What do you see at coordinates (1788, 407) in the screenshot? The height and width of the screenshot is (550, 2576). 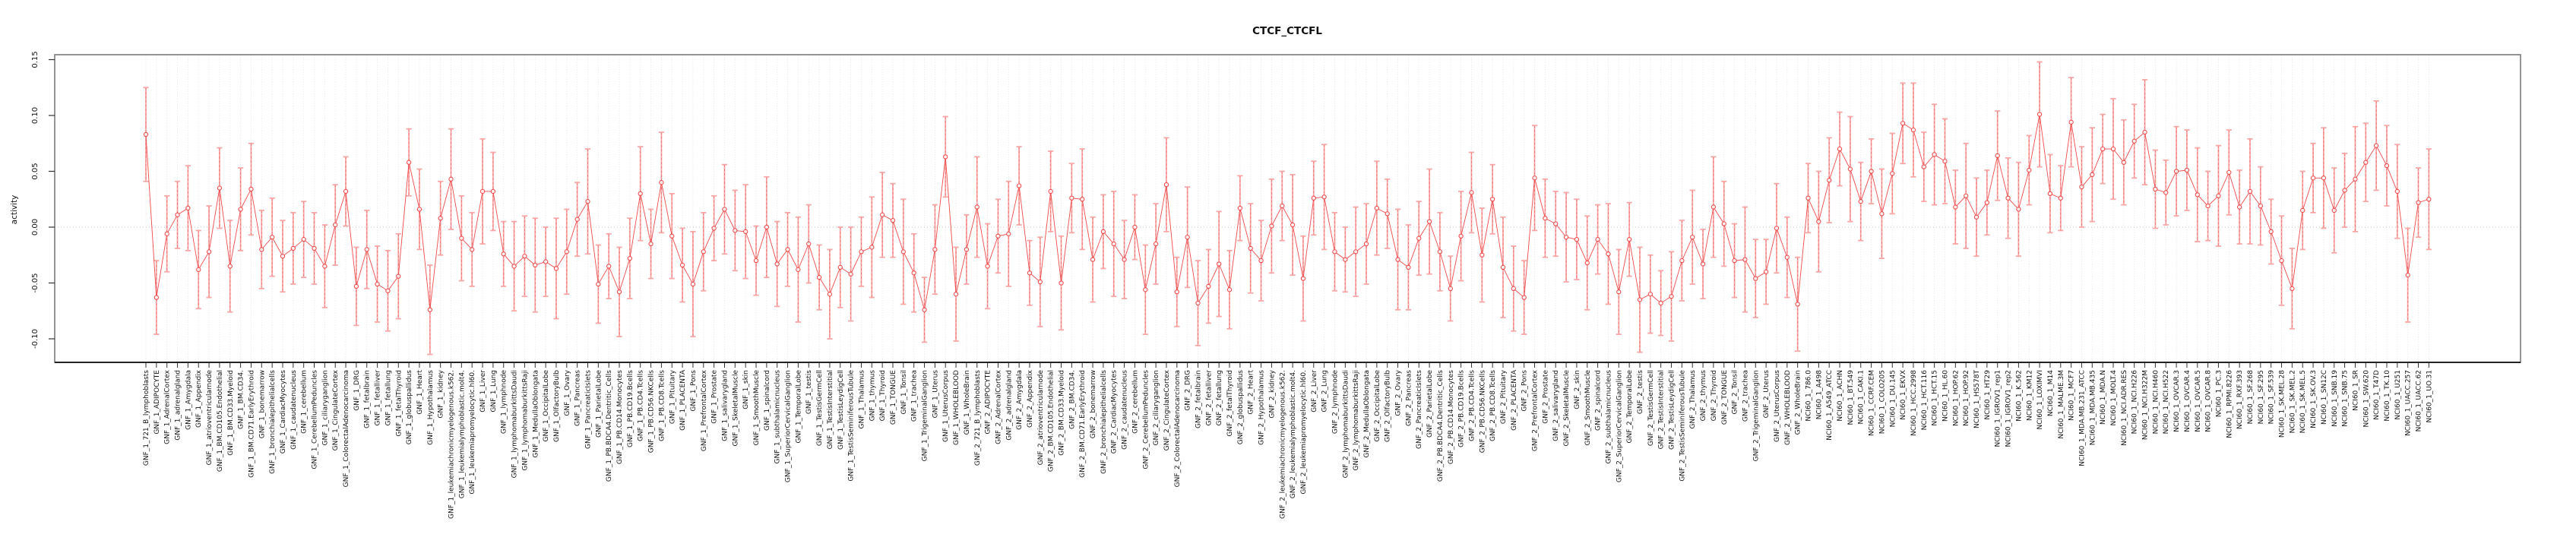 I see `x-tick-label: GNF_2_WHOLEBLOOD` at bounding box center [1788, 407].